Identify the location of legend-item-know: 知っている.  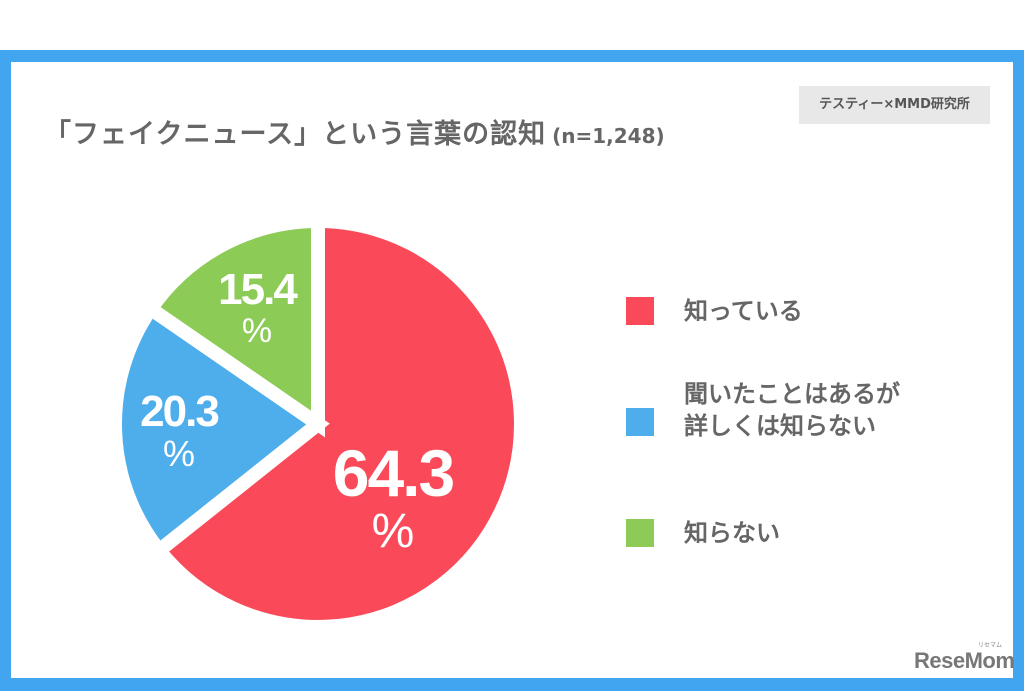
(714, 311).